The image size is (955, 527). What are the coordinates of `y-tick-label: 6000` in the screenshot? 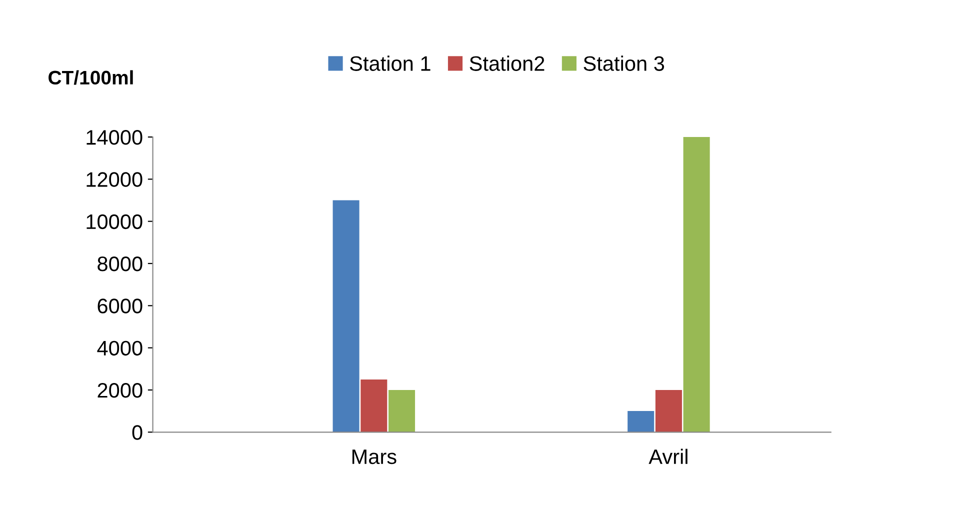 It's located at (120, 306).